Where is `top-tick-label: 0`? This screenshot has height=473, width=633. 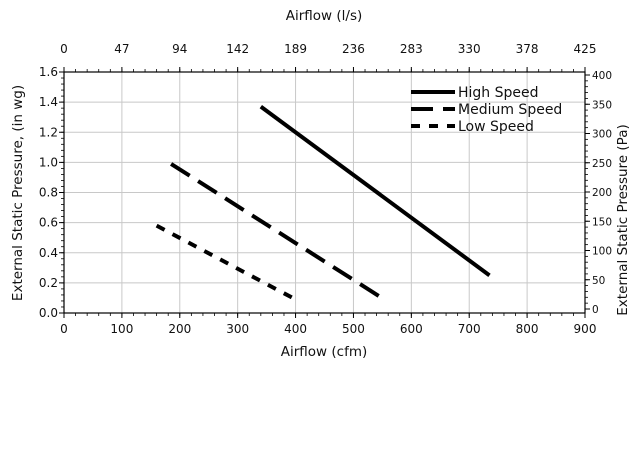
top-tick-label: 0 is located at coordinates (64, 49).